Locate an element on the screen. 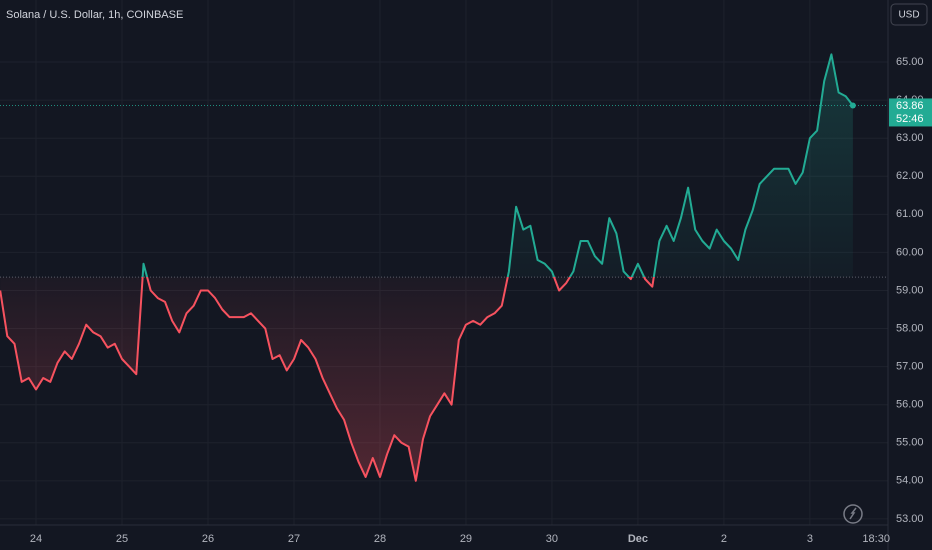 This screenshot has height=550, width=932. logo-icon is located at coordinates (853, 514).